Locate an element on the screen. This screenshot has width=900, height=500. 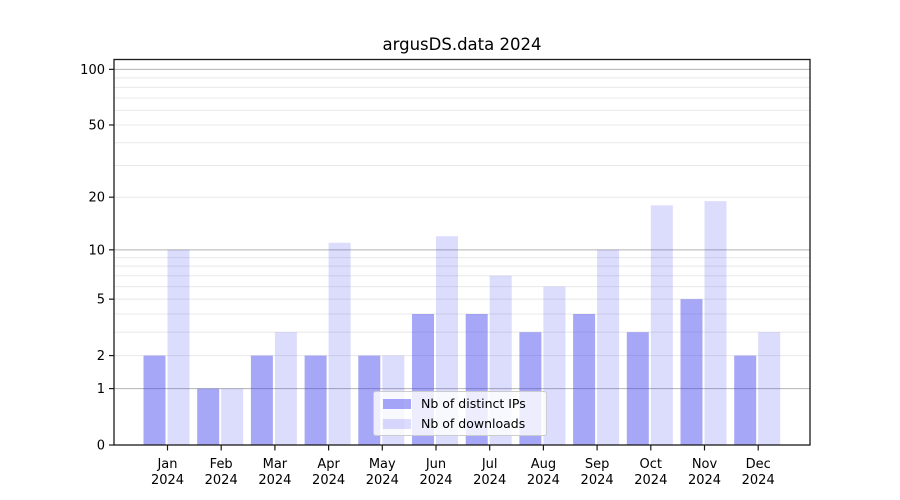
bar-downloads-mar is located at coordinates (285, 388).